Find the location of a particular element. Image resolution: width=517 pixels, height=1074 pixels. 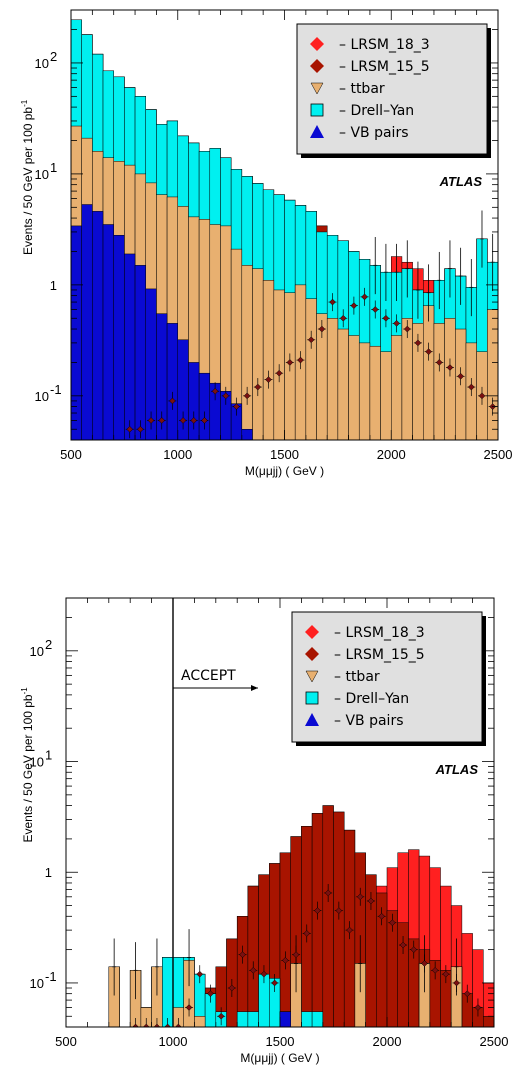

legend-label: – LRSM_18_3 is located at coordinates (379, 633).